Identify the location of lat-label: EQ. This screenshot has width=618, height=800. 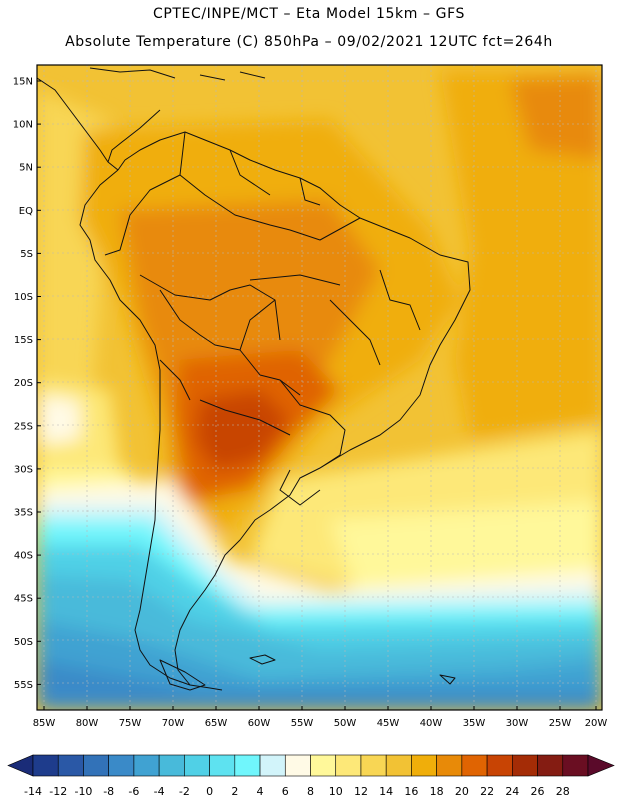
(26, 211).